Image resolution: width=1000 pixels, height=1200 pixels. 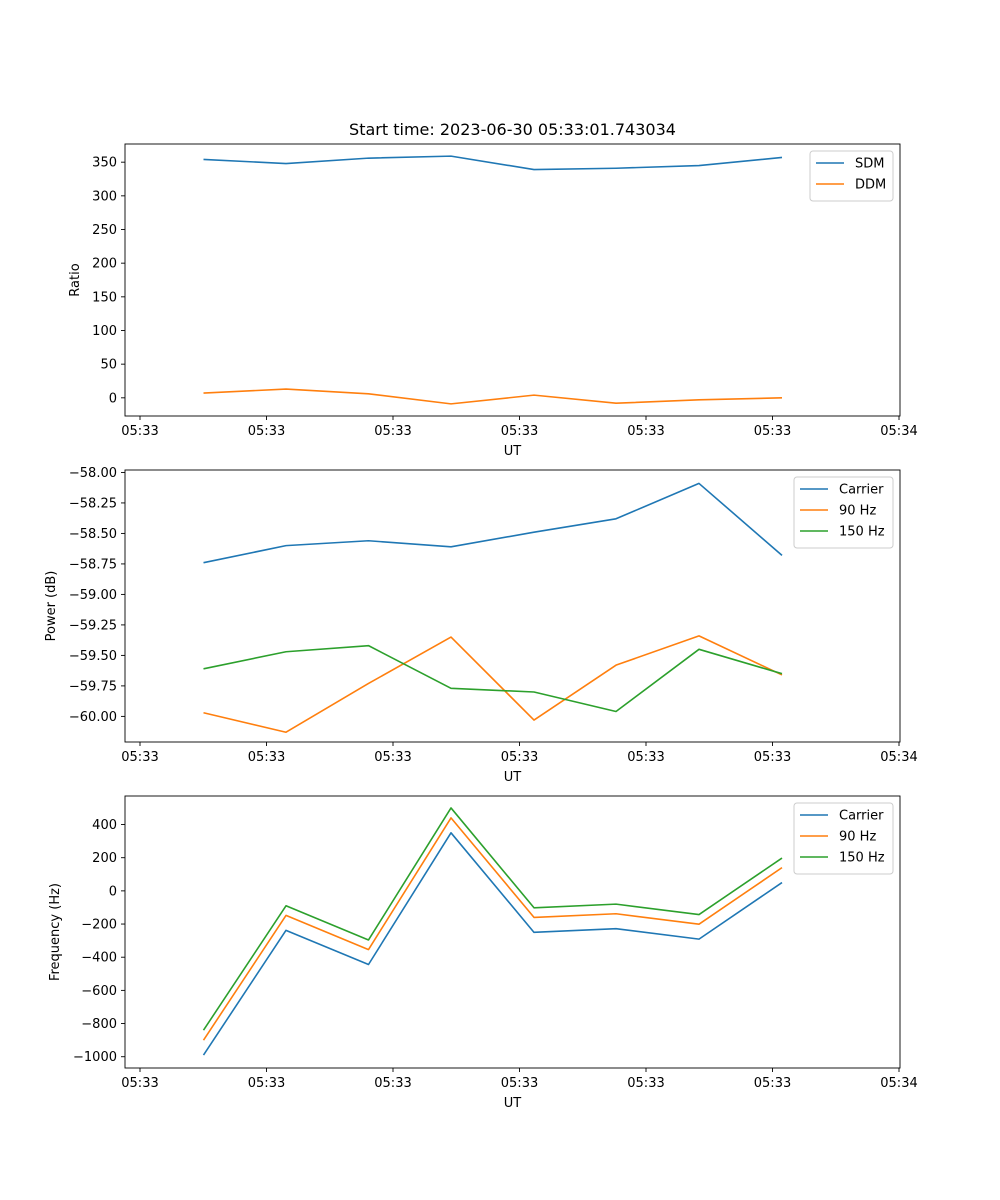 What do you see at coordinates (93, 473) in the screenshot?
I see `y-tick-label: −58.00` at bounding box center [93, 473].